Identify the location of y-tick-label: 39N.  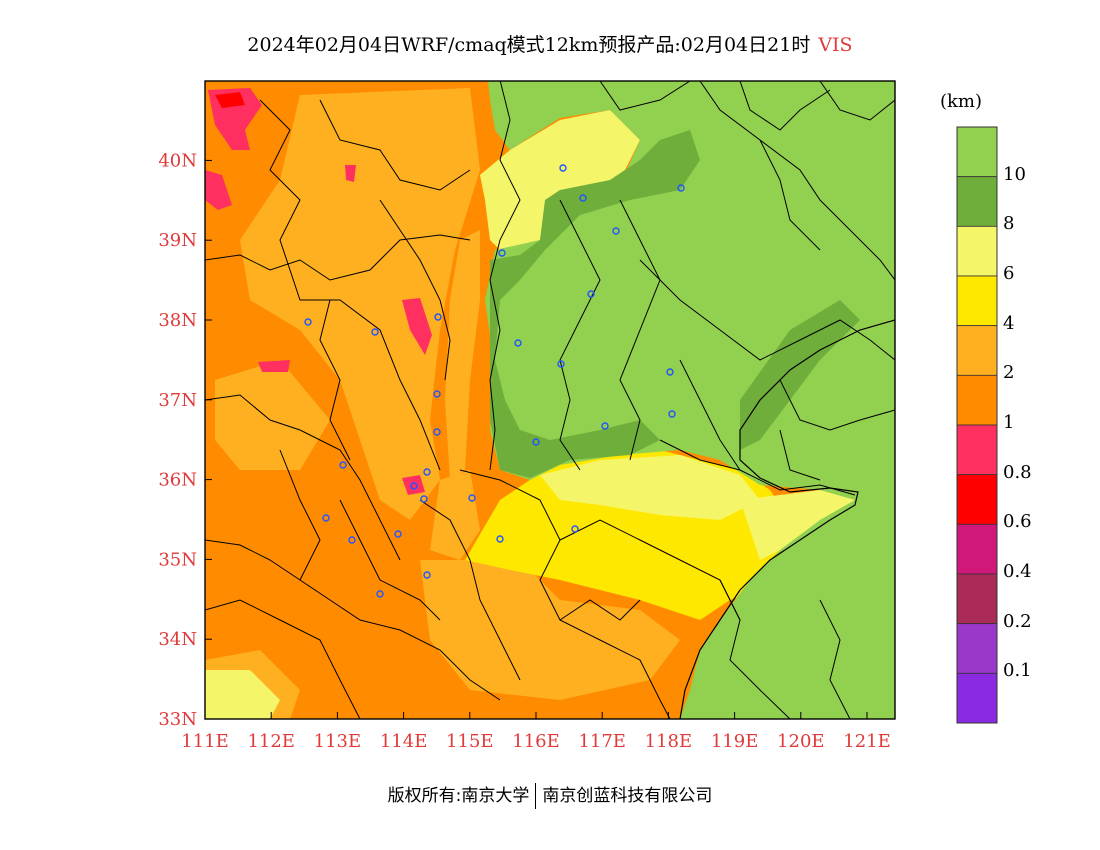
(177, 240).